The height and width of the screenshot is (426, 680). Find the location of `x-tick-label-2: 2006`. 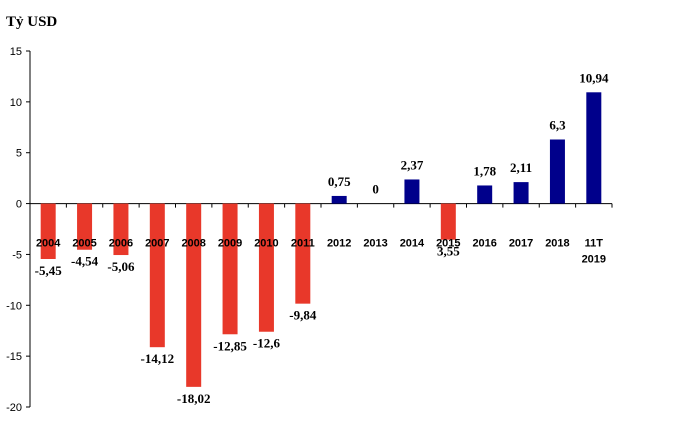

x-tick-label-2: 2006 is located at coordinates (121, 244).